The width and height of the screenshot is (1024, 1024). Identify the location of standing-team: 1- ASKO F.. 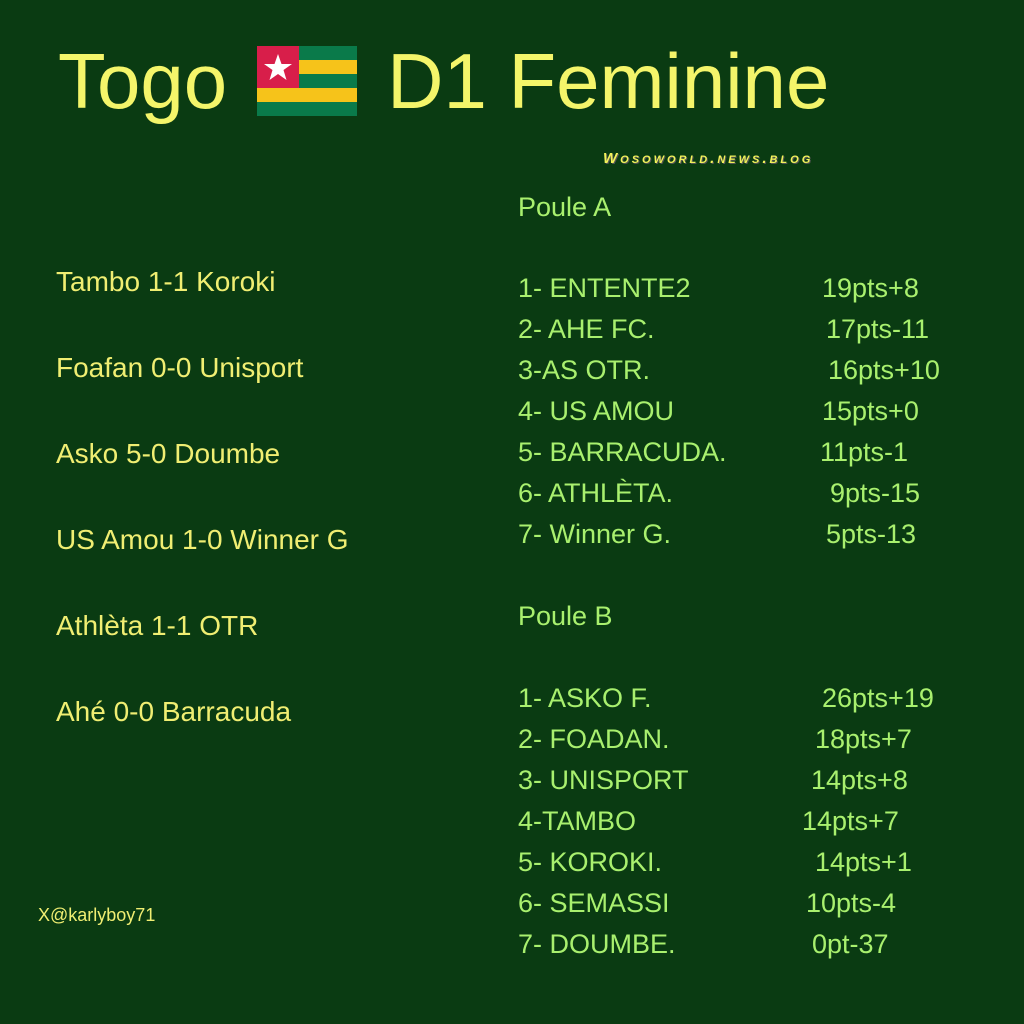
(585, 698).